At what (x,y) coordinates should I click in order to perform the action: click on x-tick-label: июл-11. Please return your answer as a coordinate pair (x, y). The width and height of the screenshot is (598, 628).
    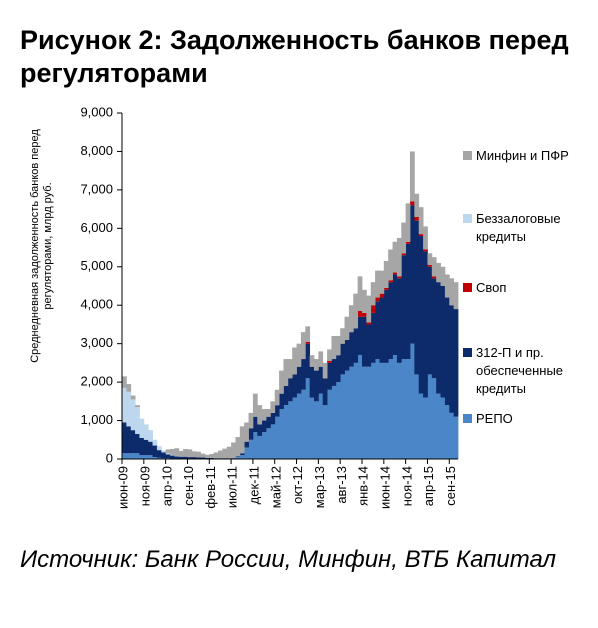
    Looking at the image, I should click on (232, 487).